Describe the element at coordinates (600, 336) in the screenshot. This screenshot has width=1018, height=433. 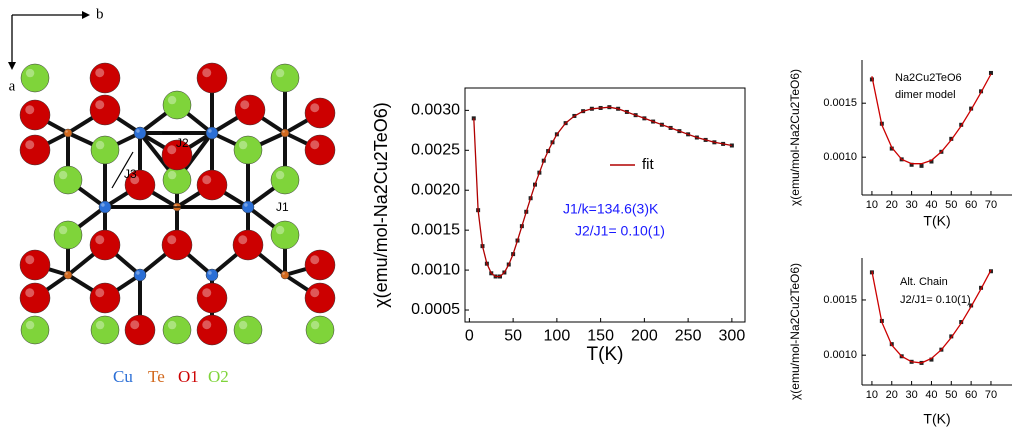
I see `x-tick-label: 150` at that location.